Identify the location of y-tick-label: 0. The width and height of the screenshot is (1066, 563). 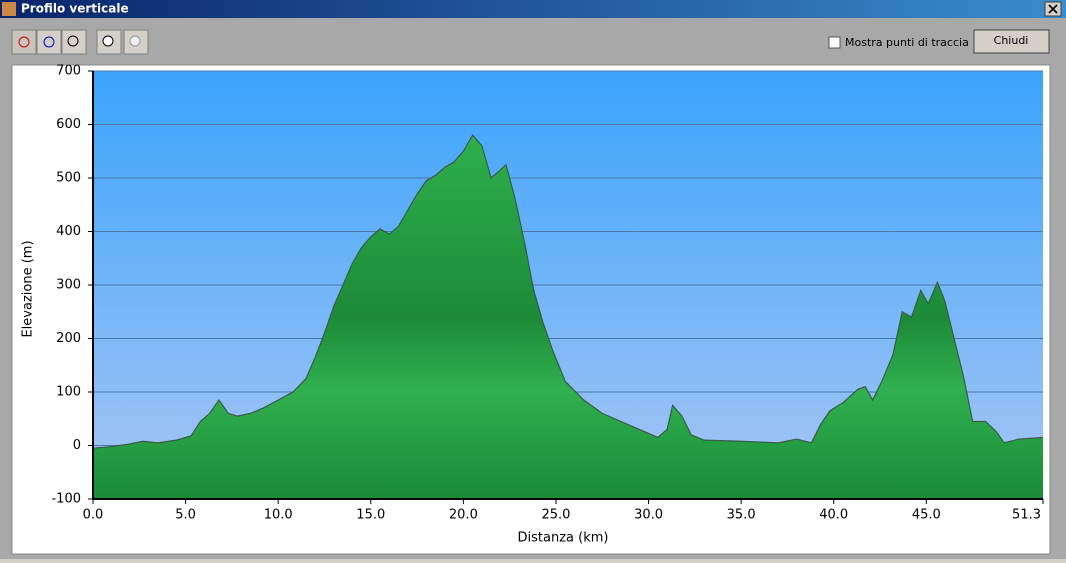
(77, 445).